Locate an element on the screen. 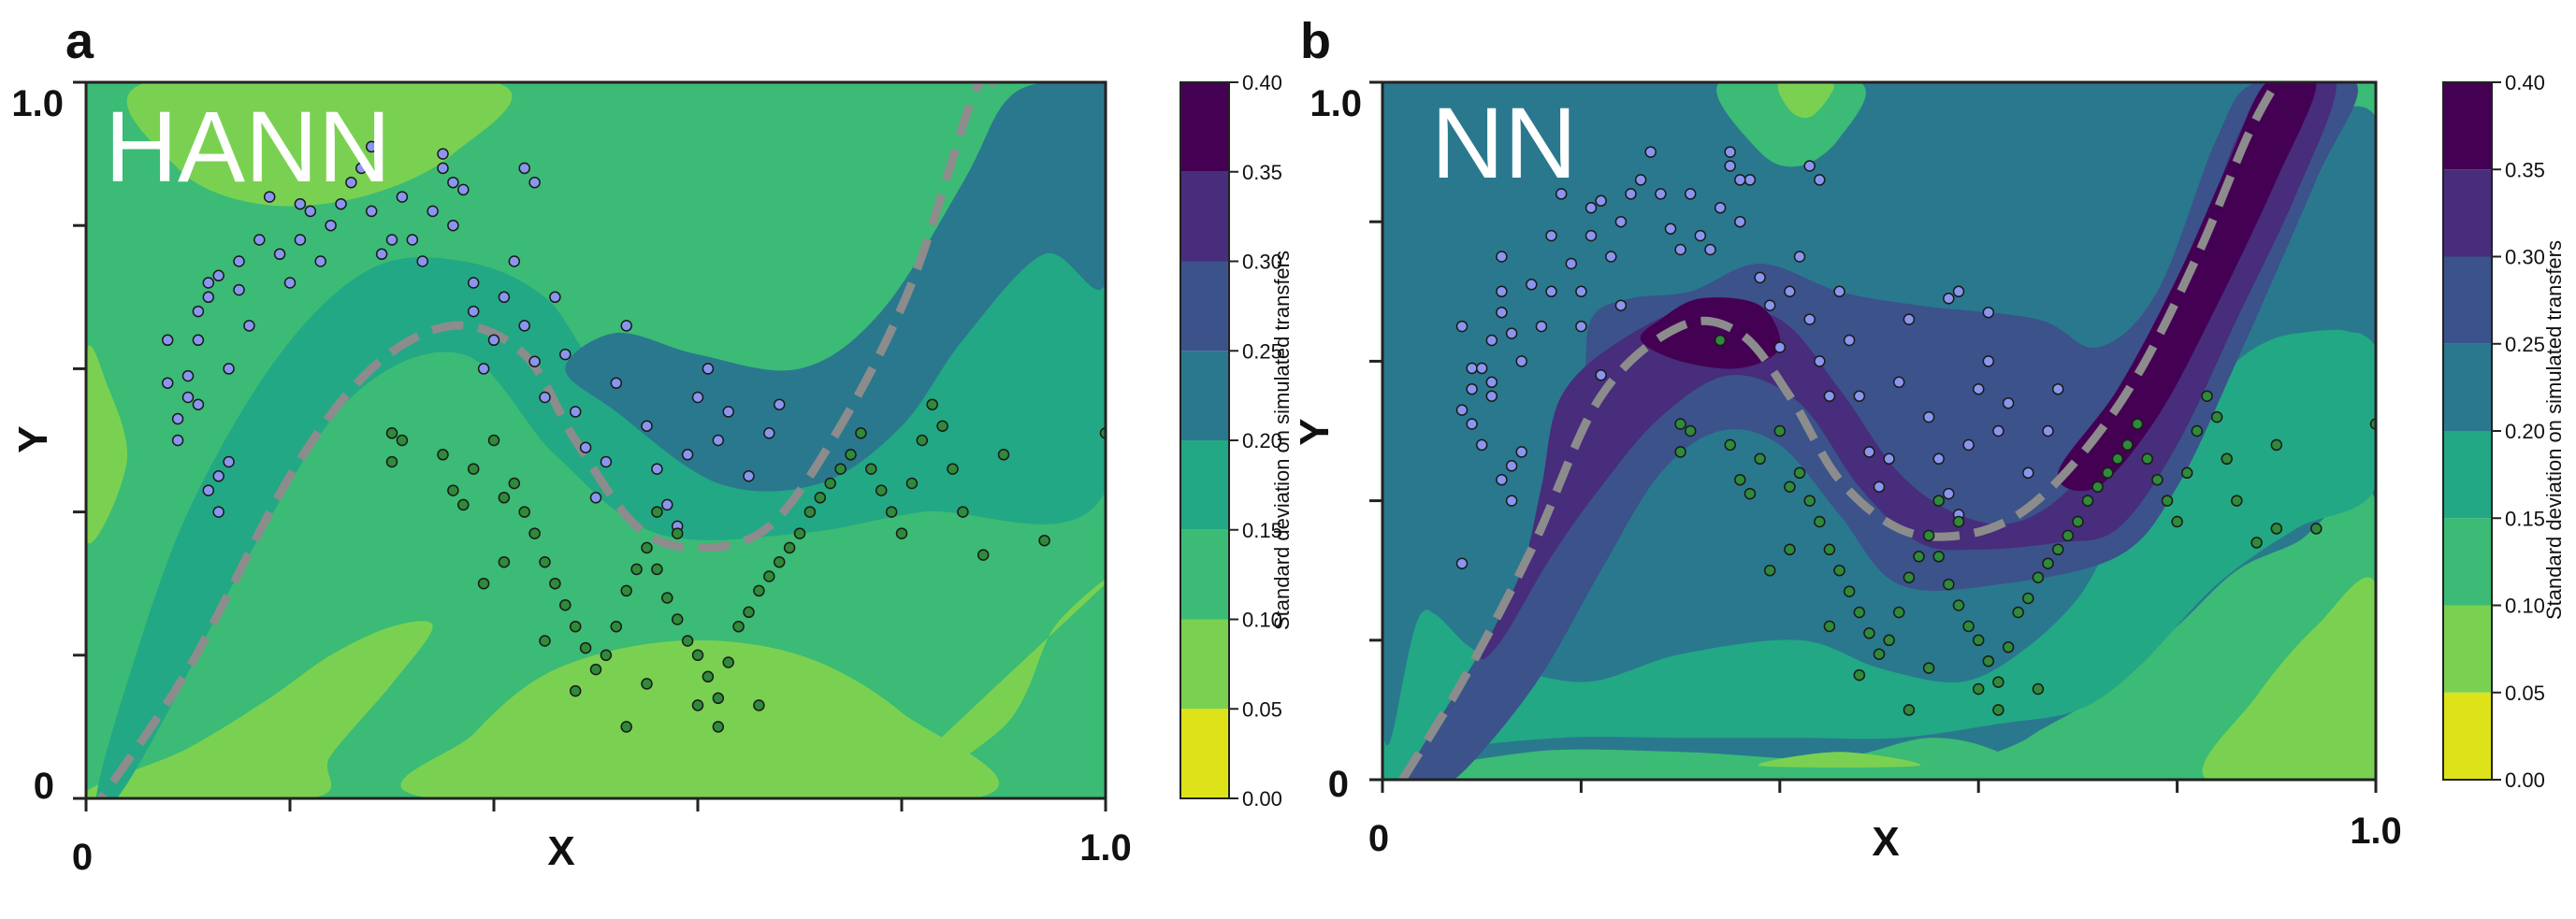 This screenshot has width=2576, height=919. plot-title: NN is located at coordinates (1504, 142).